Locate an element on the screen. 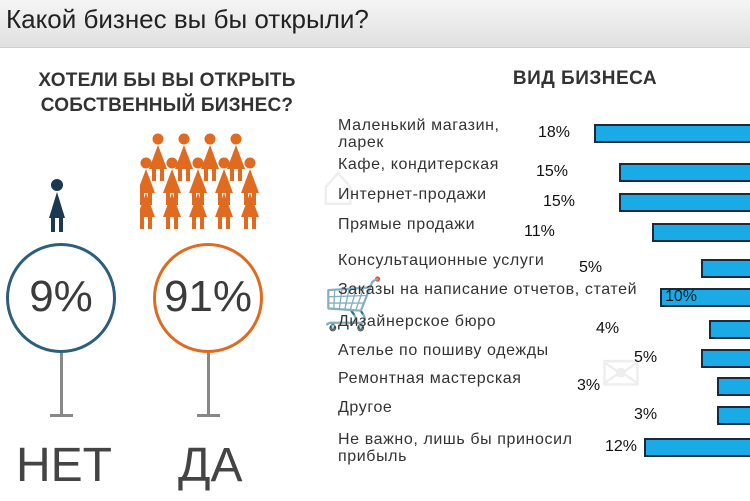 The height and width of the screenshot is (501, 750). category-label-line: Дизайнерское бюро is located at coordinates (417, 321).